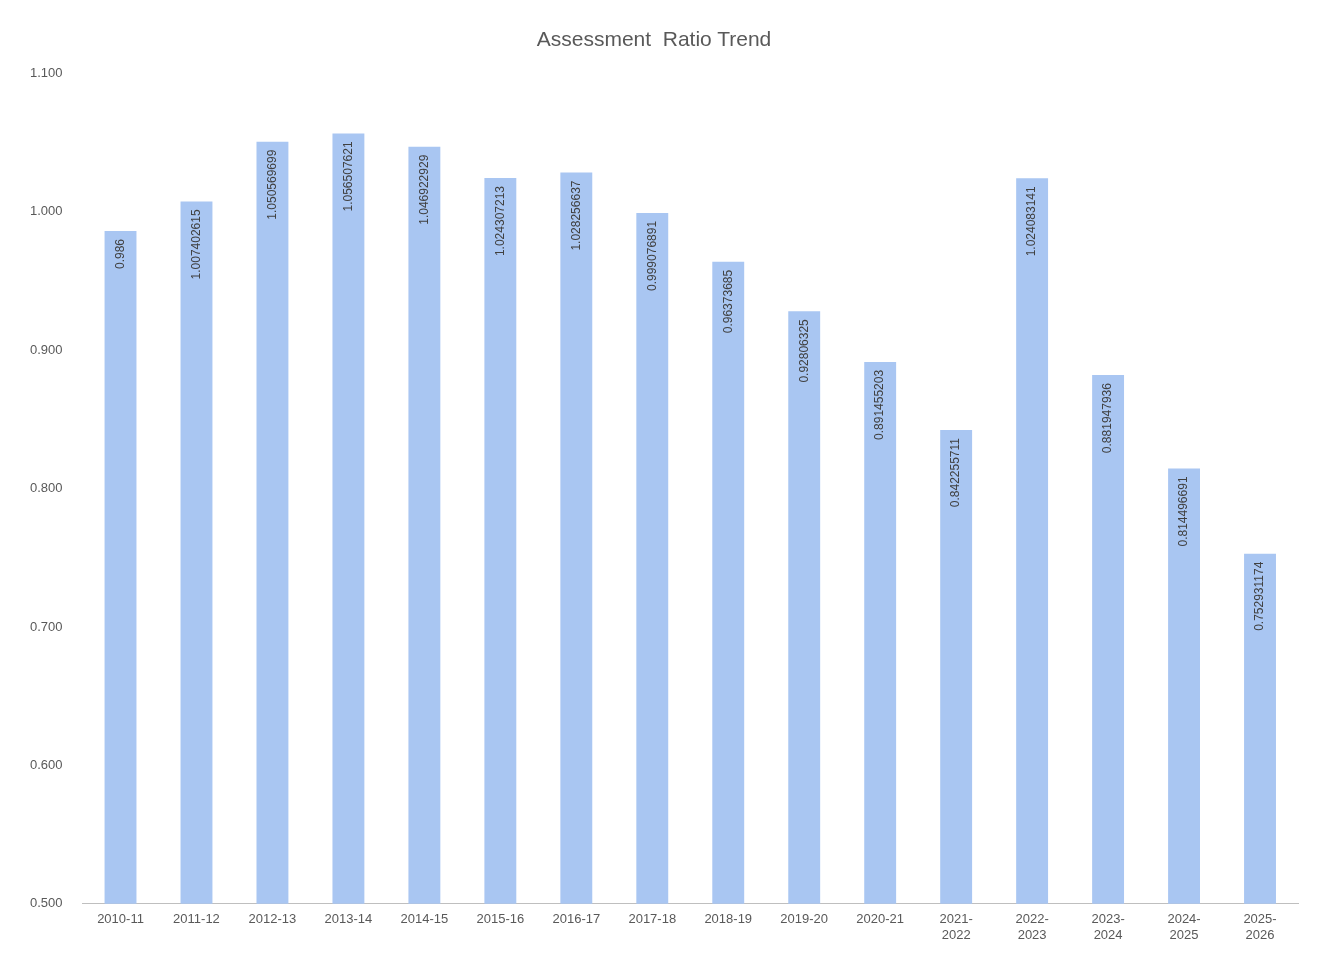 The height and width of the screenshot is (956, 1318). I want to click on data-label: 1.056507621, so click(347, 176).